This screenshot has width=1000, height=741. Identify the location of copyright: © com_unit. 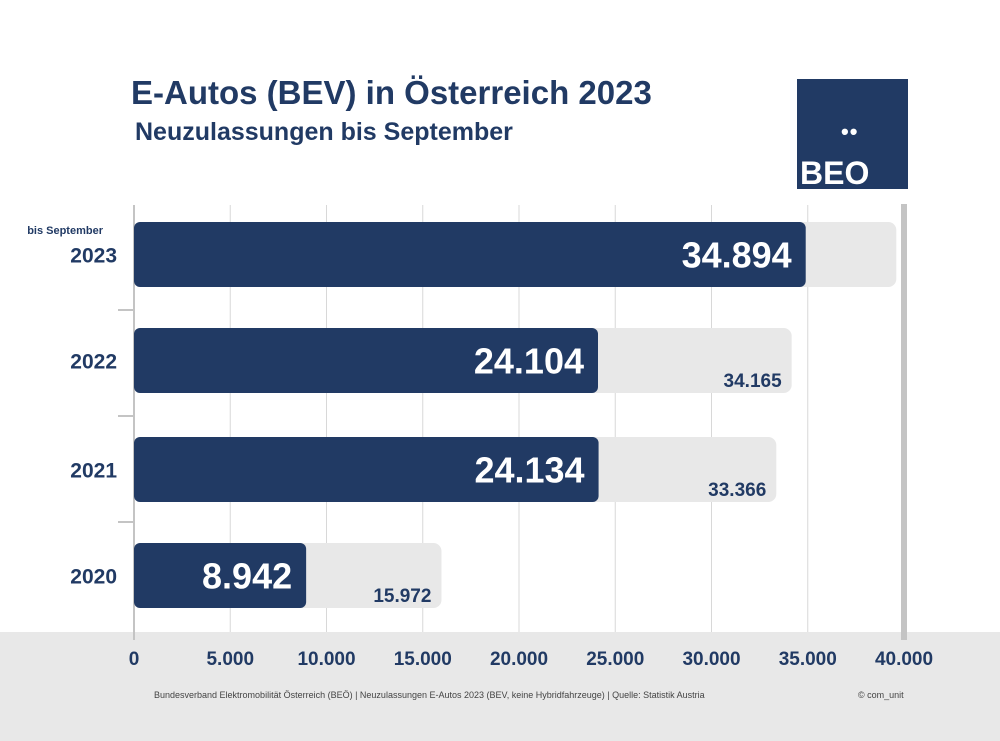
(881, 695).